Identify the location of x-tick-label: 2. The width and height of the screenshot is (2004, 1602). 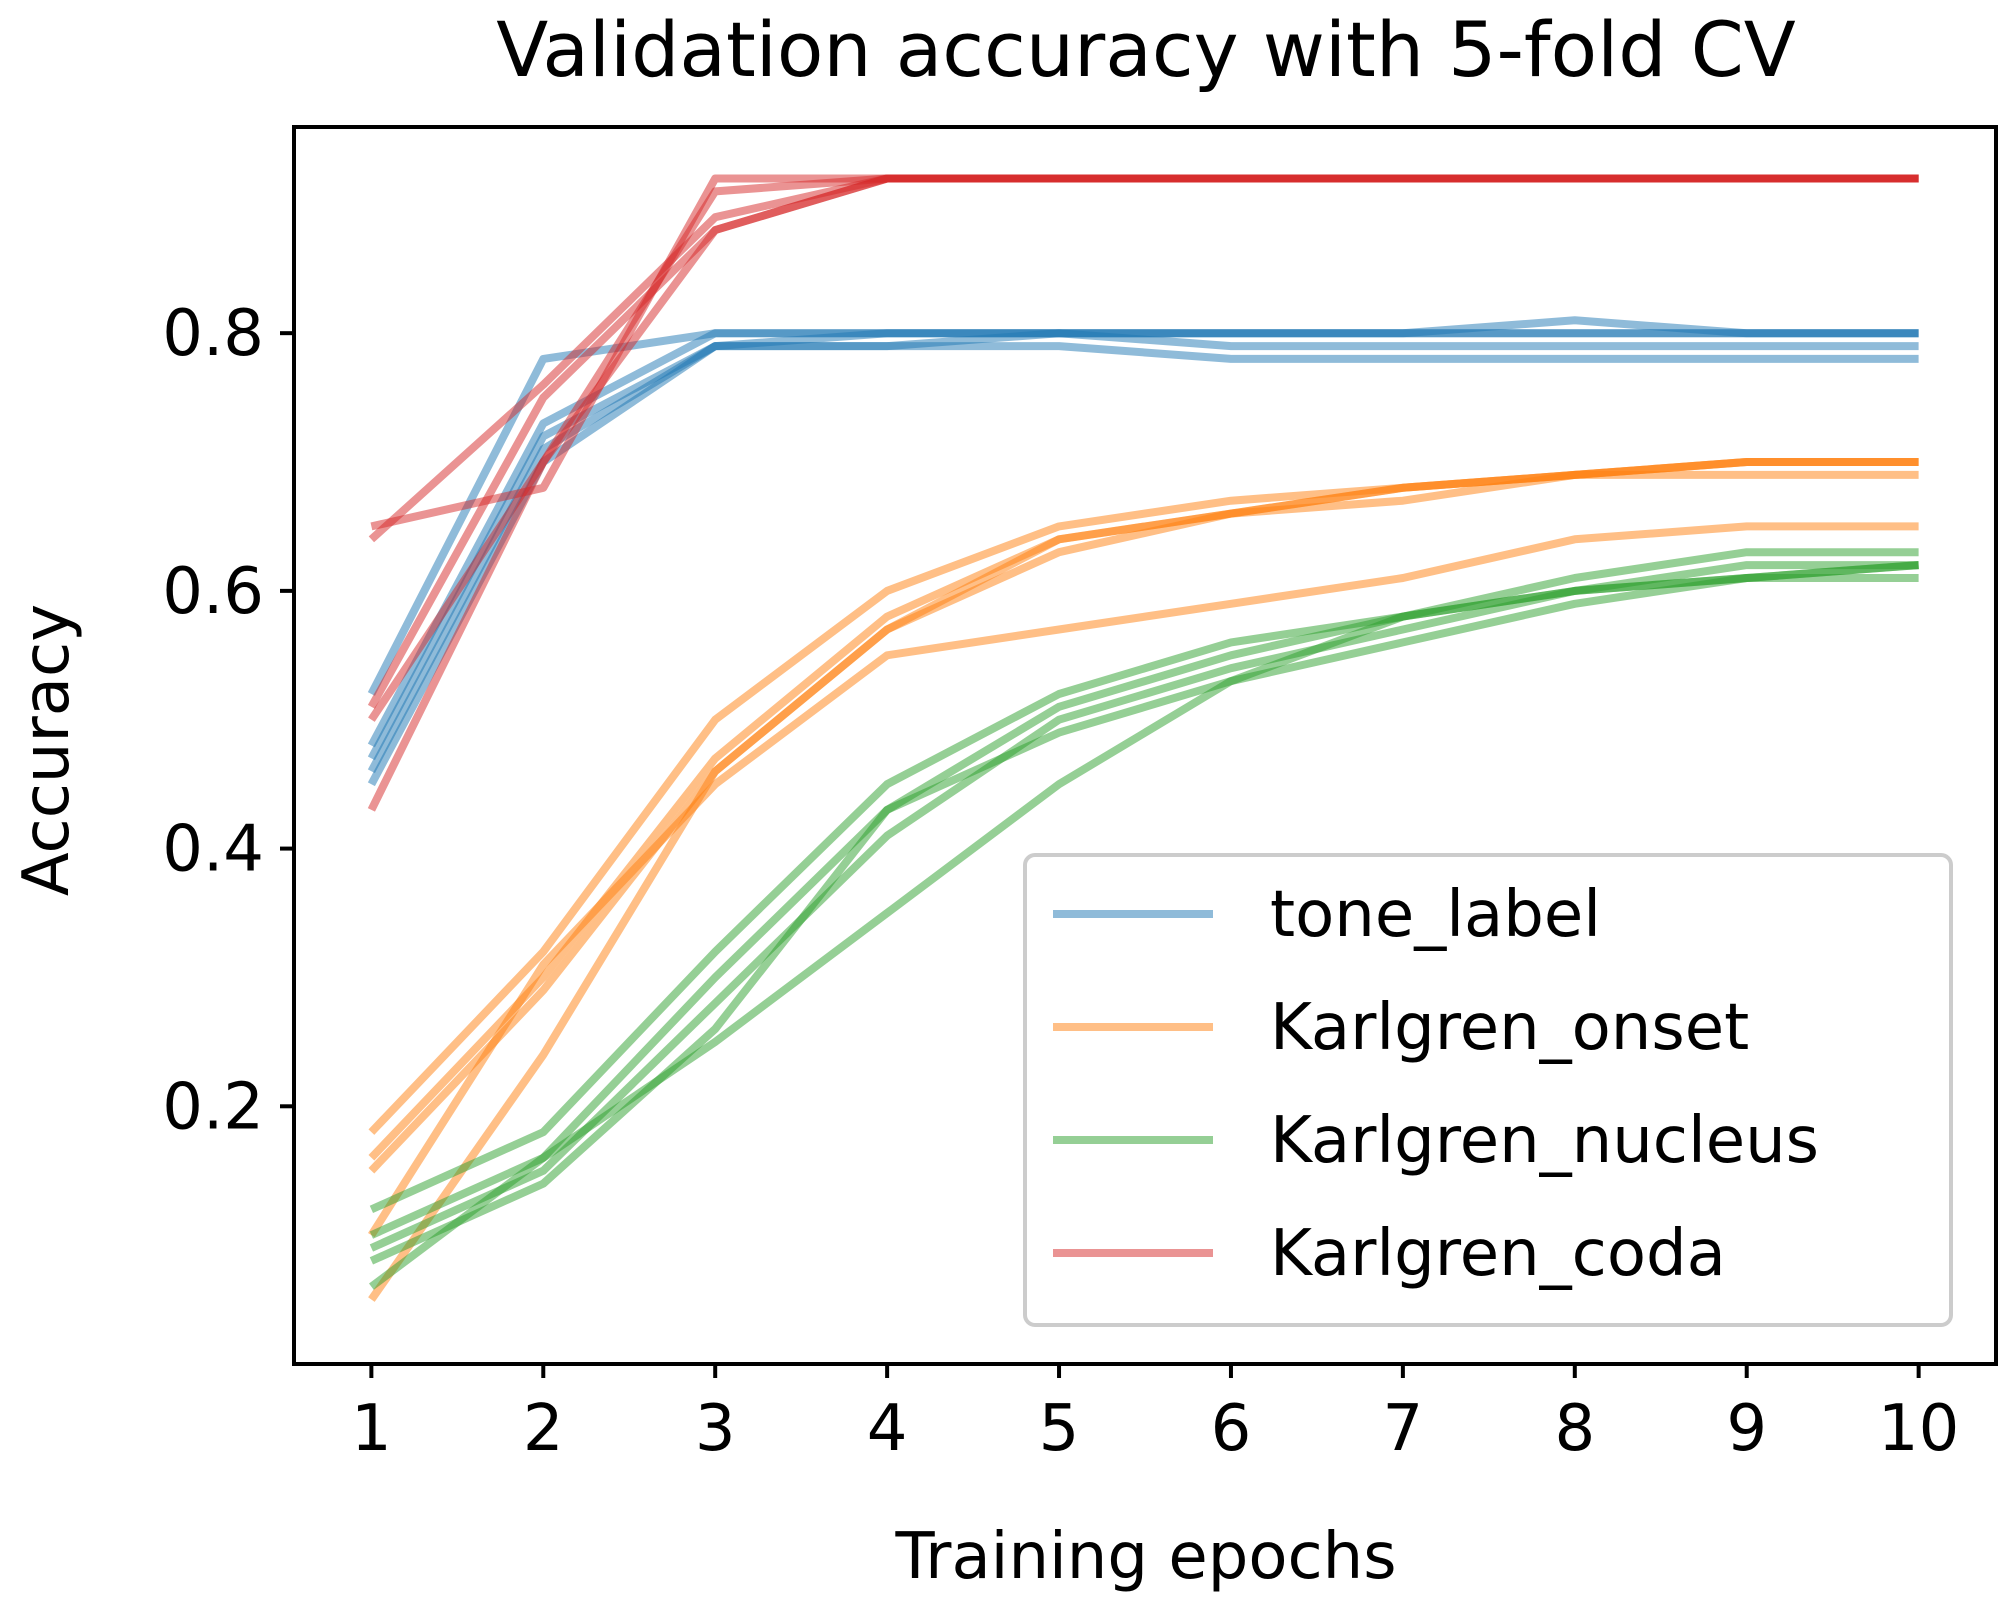
(543, 1429).